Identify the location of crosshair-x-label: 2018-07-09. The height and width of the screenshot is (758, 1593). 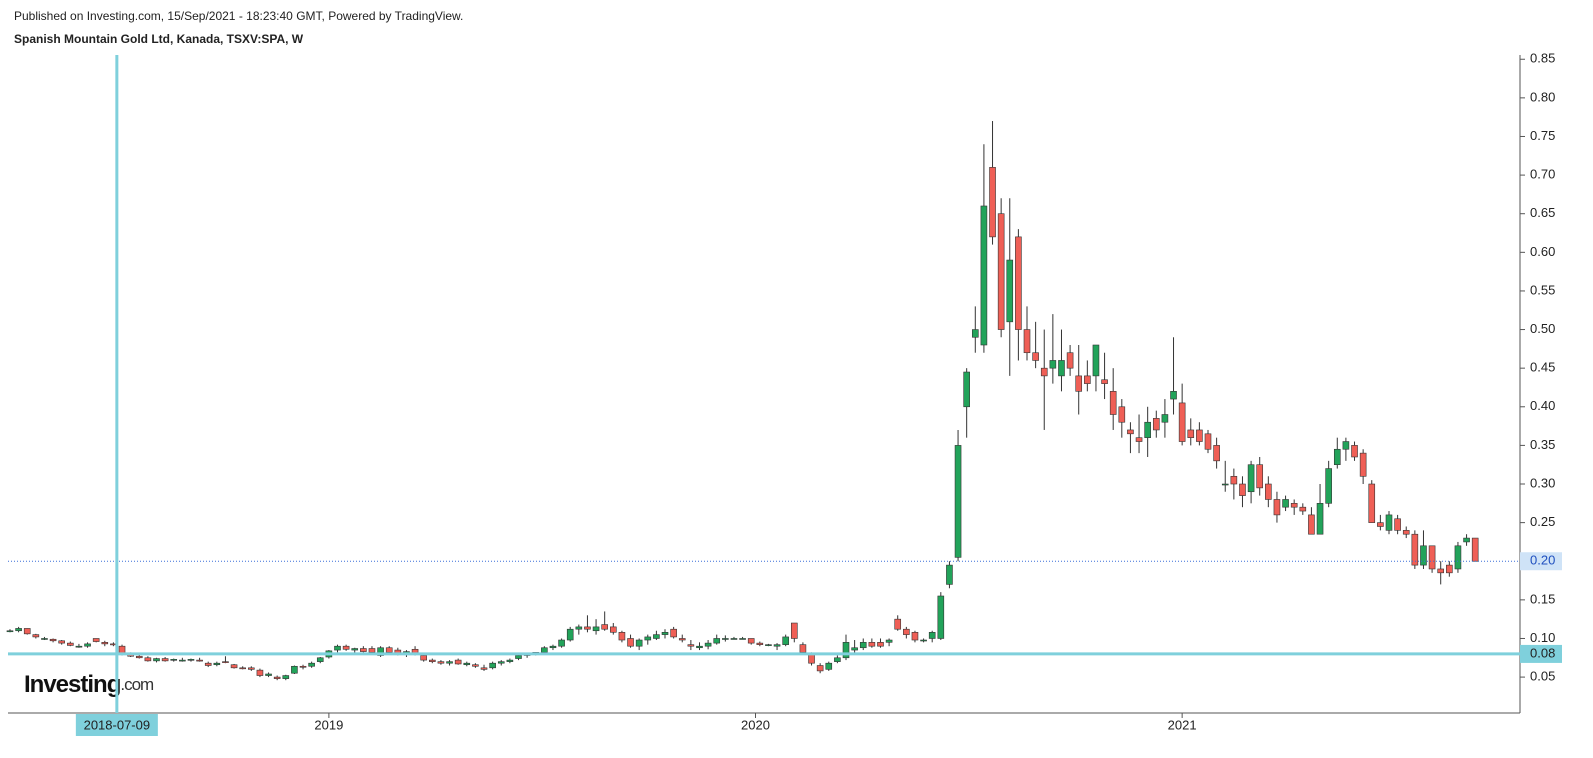
(117, 724).